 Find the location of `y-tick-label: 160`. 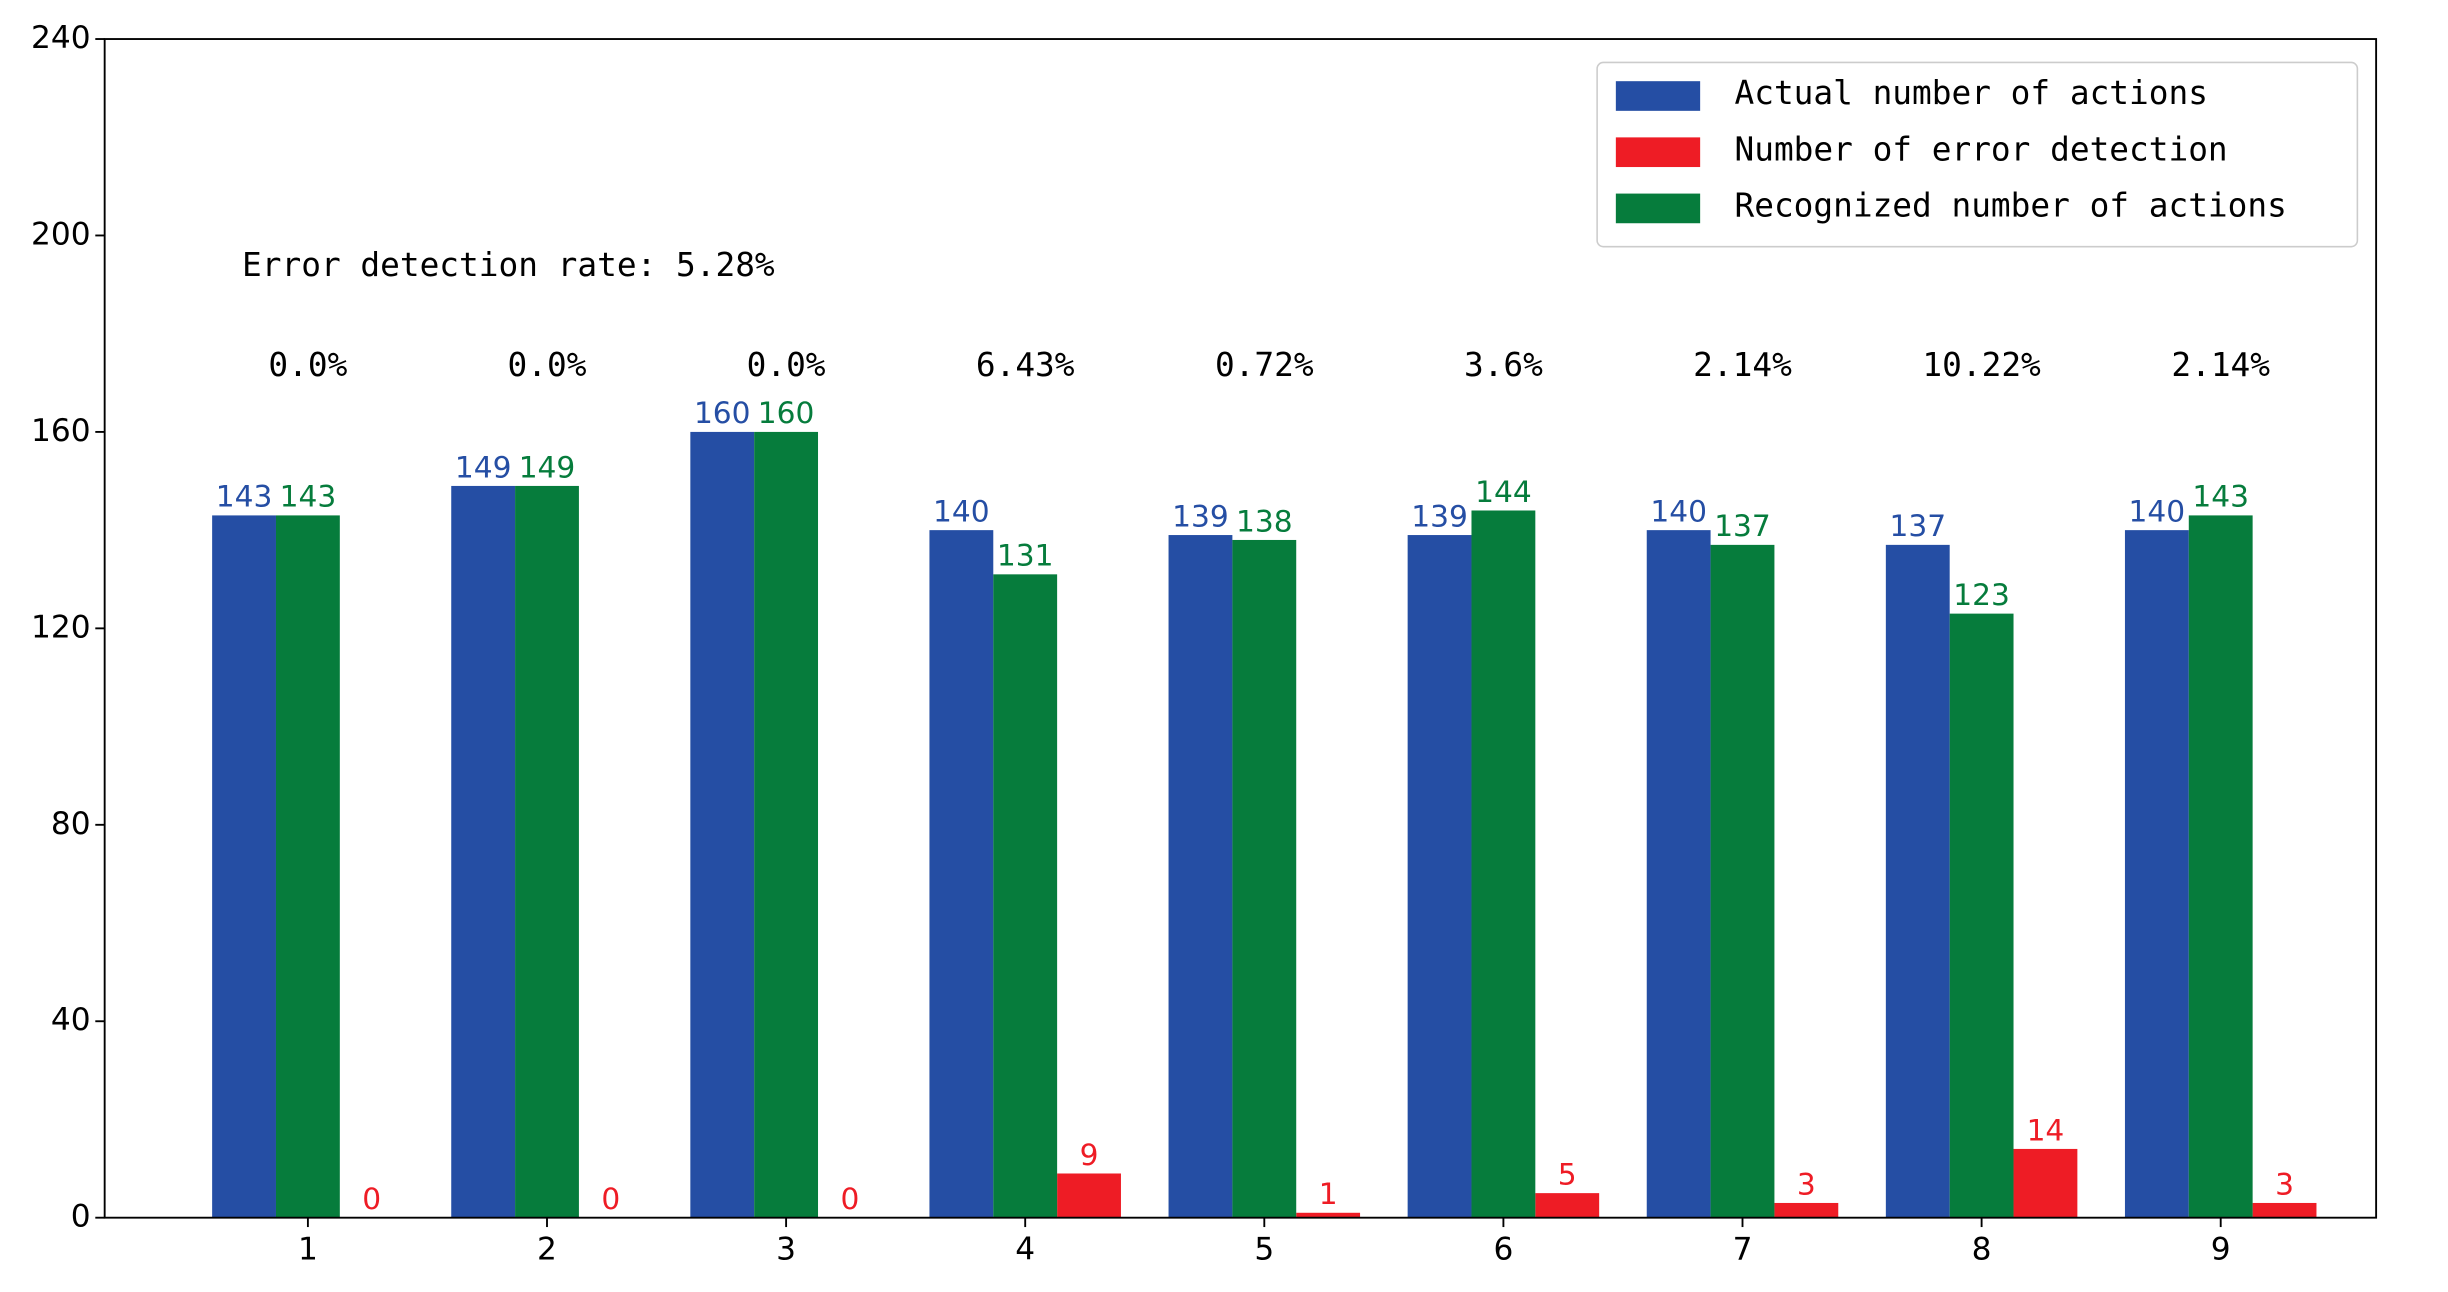

y-tick-label: 160 is located at coordinates (61, 431).